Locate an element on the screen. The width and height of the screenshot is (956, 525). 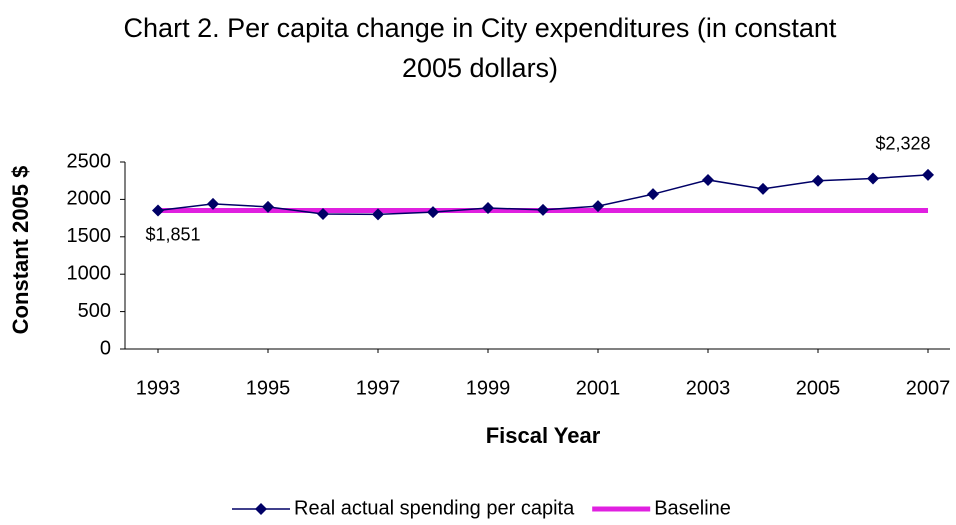
y-tick-label: 2000 is located at coordinates (89, 199).